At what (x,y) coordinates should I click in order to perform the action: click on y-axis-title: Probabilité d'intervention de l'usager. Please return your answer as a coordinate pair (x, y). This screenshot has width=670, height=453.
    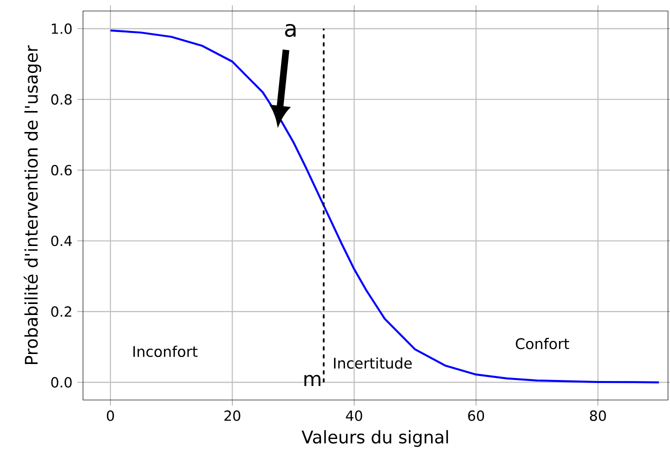
    Looking at the image, I should click on (33, 204).